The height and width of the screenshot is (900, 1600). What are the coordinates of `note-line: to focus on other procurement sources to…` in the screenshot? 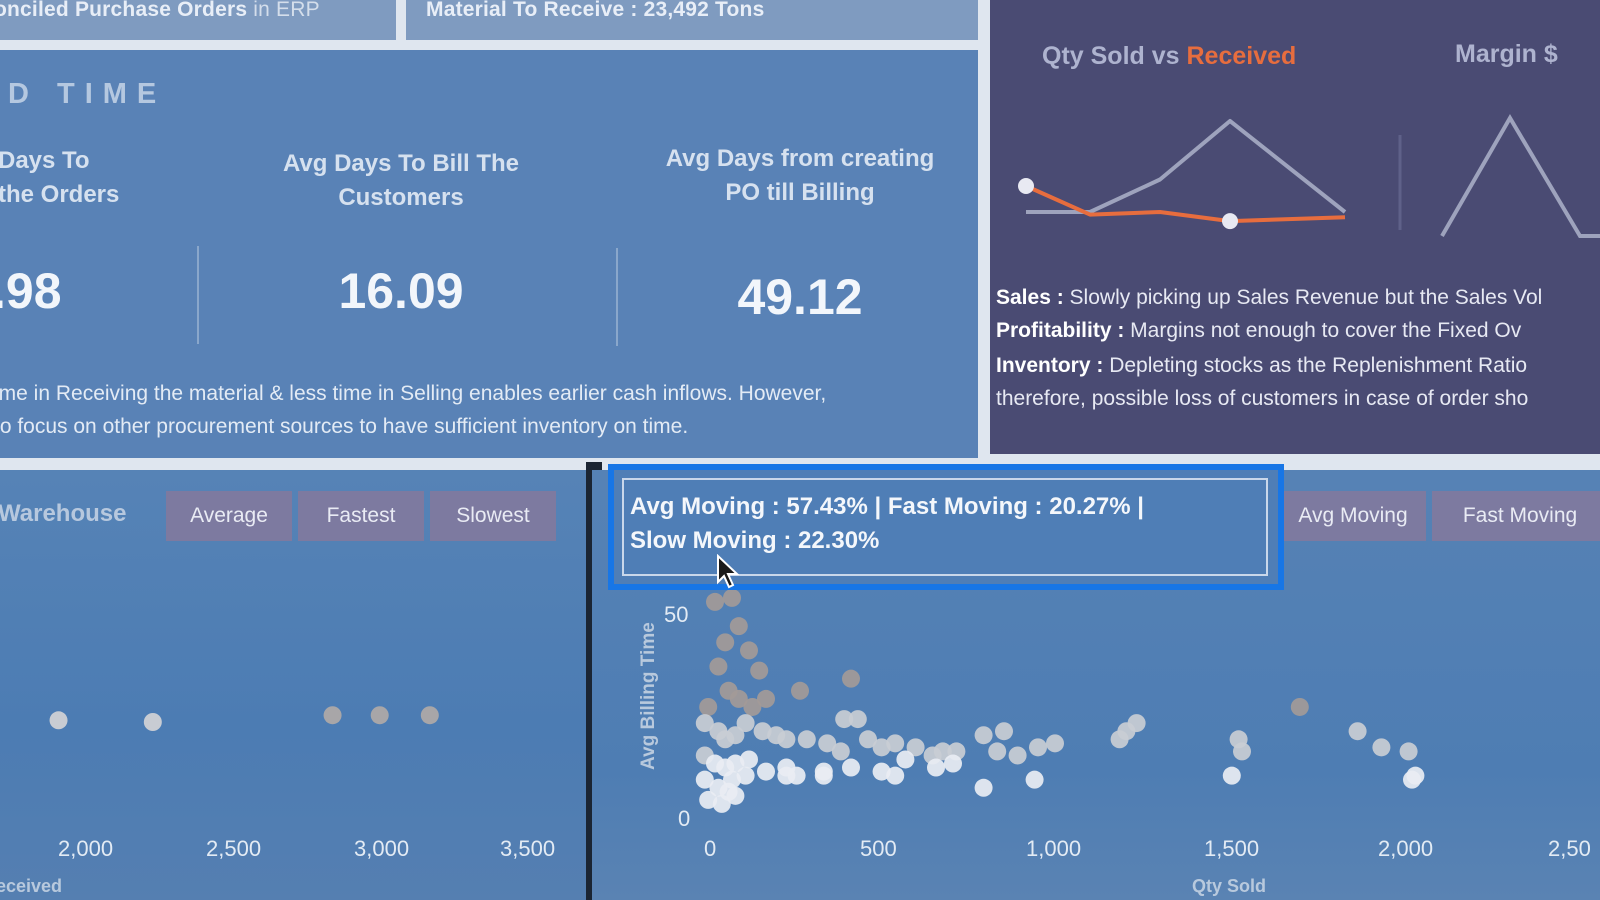 It's located at (344, 426).